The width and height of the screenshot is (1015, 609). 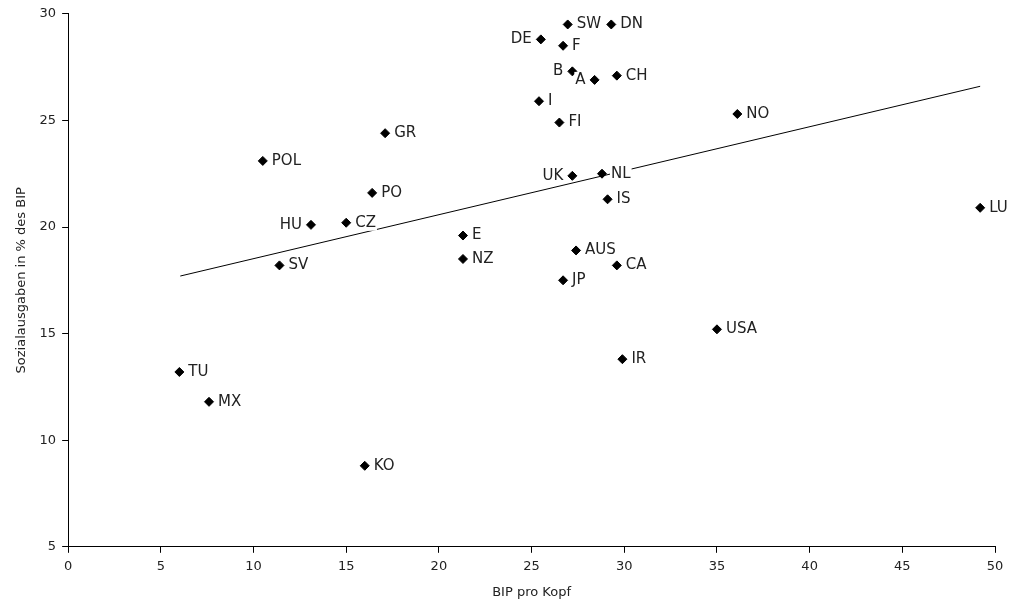 What do you see at coordinates (809, 565) in the screenshot?
I see `x-tick-label: 40` at bounding box center [809, 565].